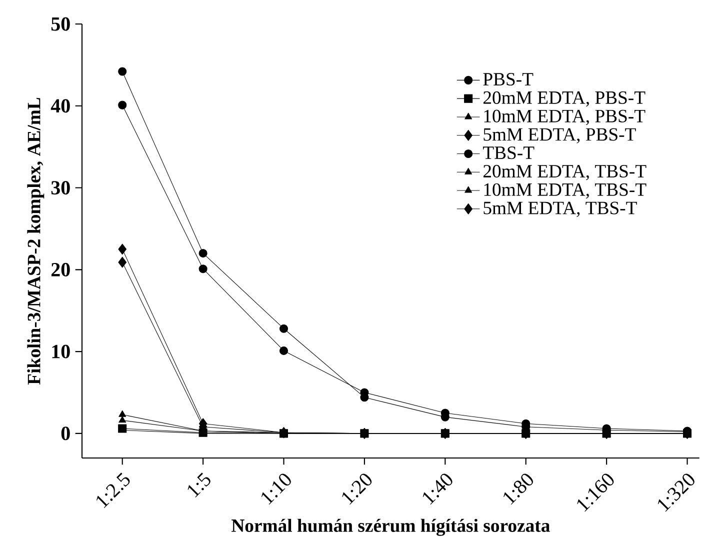 The width and height of the screenshot is (702, 550). I want to click on y-tick-label: 30, so click(60, 188).